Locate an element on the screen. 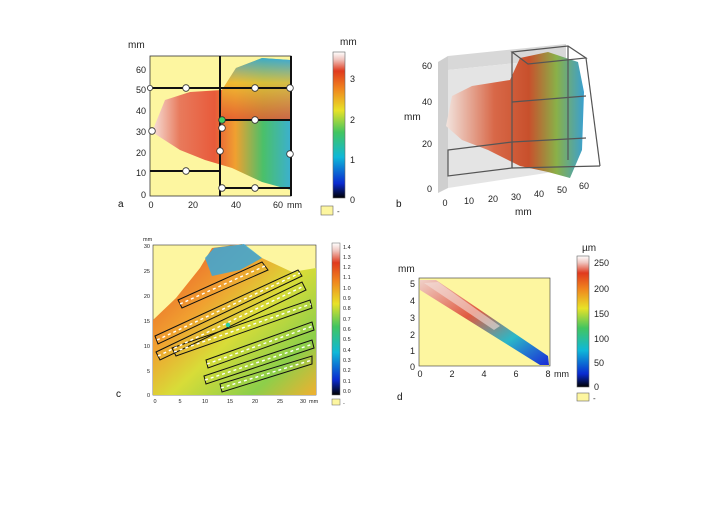 This screenshot has height=509, width=720. panel-d-unit-top: mm is located at coordinates (406, 269).